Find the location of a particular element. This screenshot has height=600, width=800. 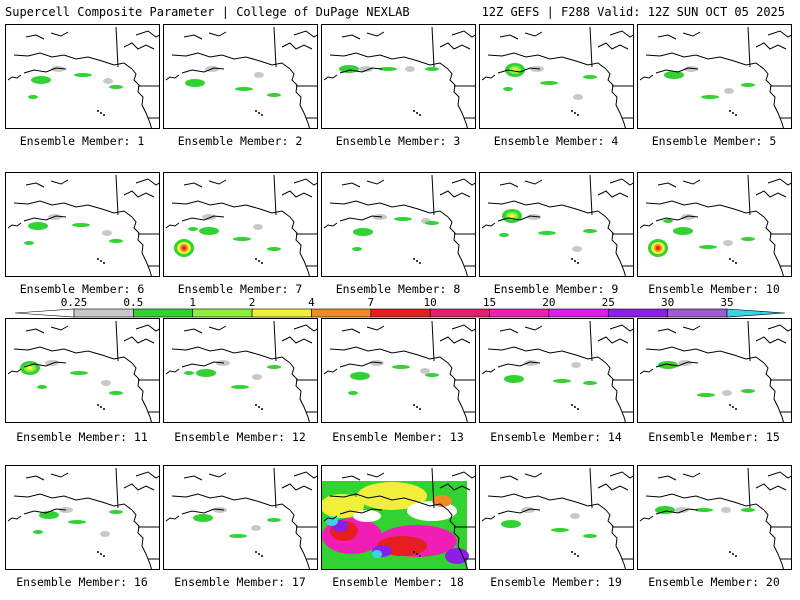

ensemble-member-caption: Ensemble Member: 20 is located at coordinates (714, 582).